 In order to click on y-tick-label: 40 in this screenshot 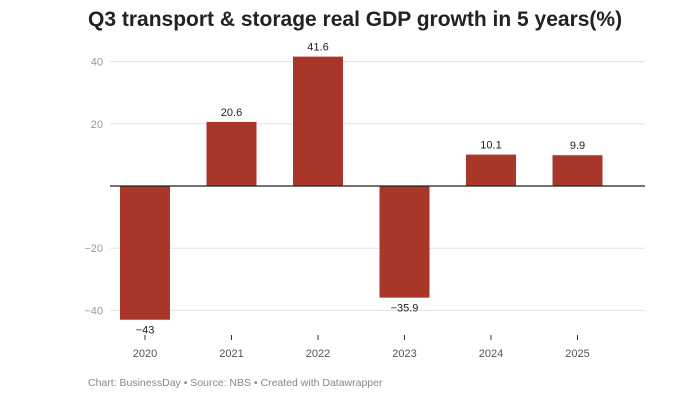, I will do `click(97, 63)`.